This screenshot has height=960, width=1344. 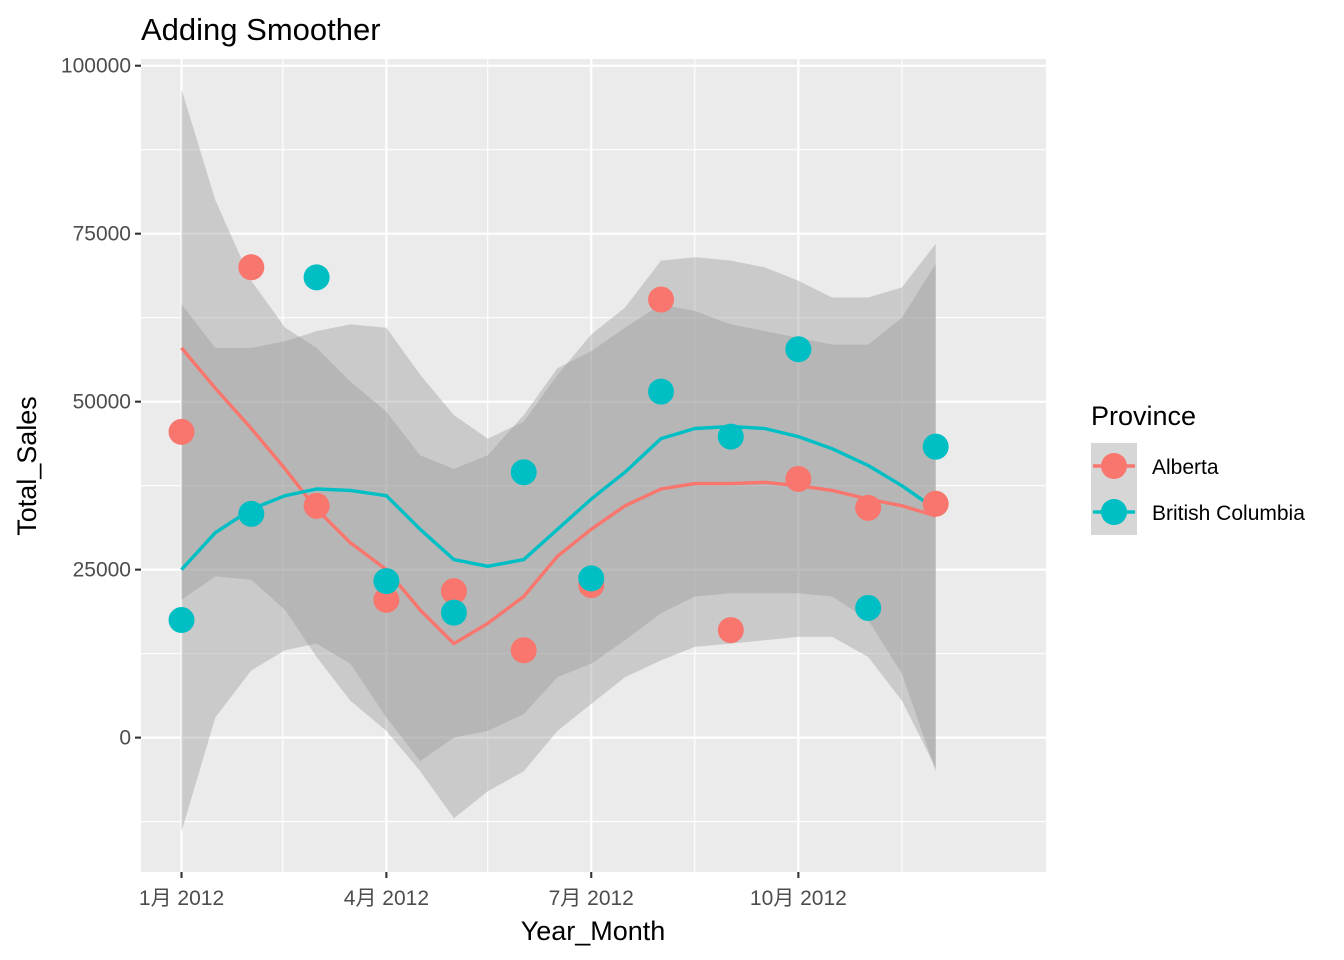 I want to click on smooth-line-british-columbia, so click(x=558, y=497).